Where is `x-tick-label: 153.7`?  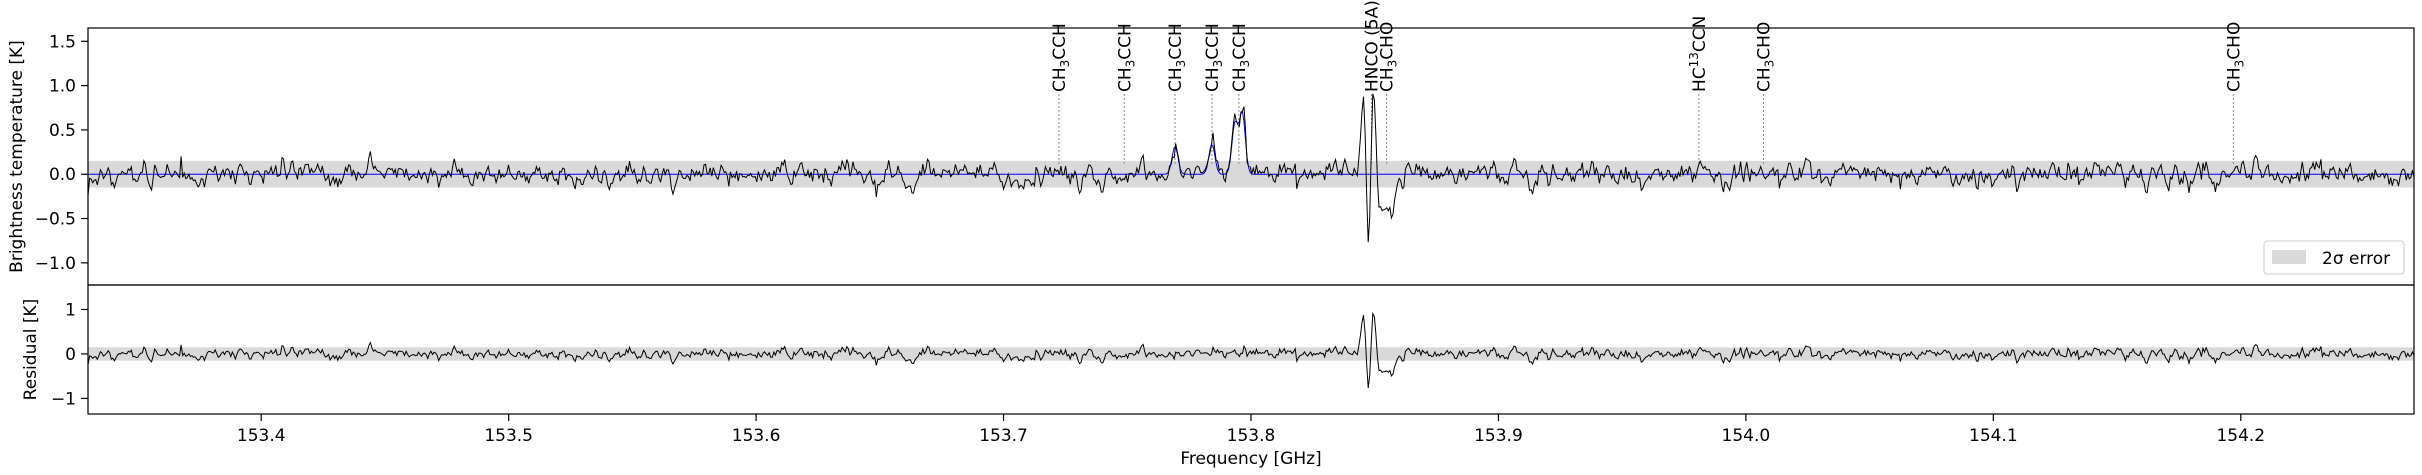 x-tick-label: 153.7 is located at coordinates (1003, 436).